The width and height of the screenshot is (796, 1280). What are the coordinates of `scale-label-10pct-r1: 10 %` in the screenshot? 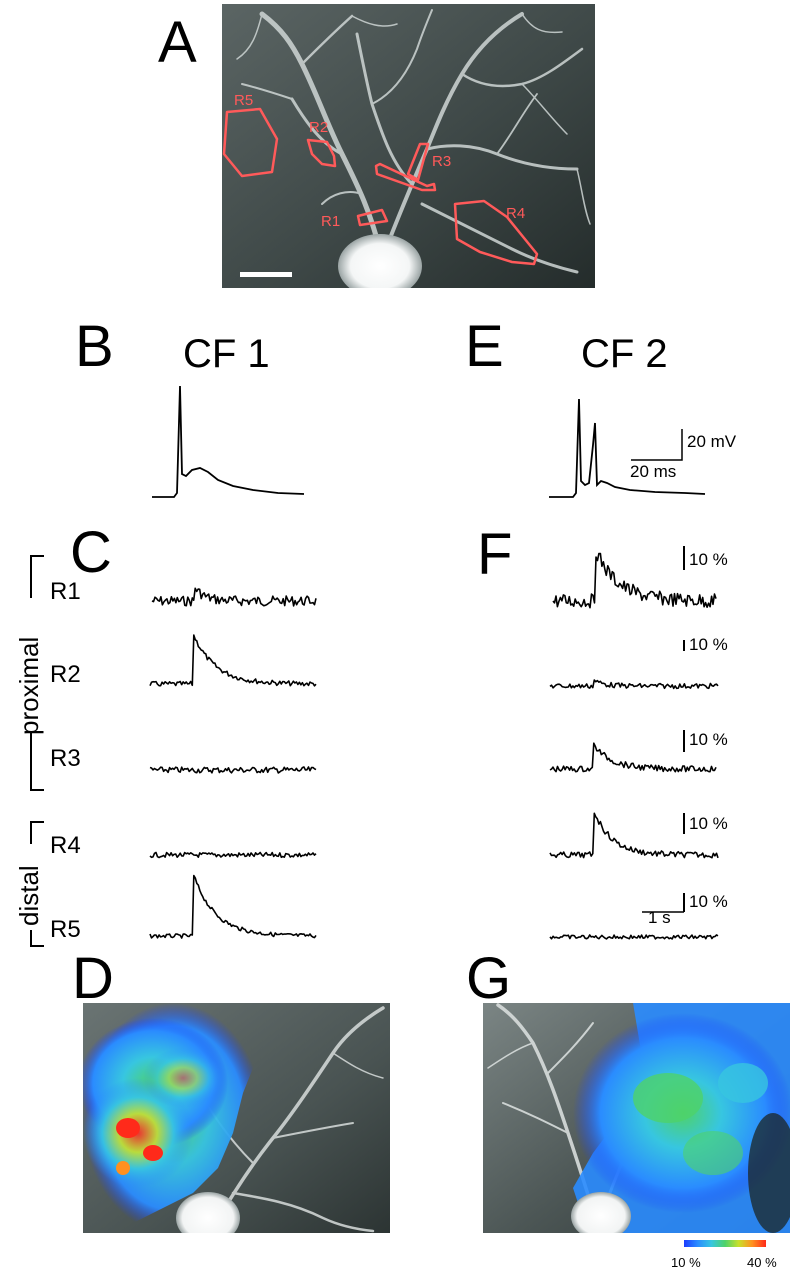 It's located at (708, 559).